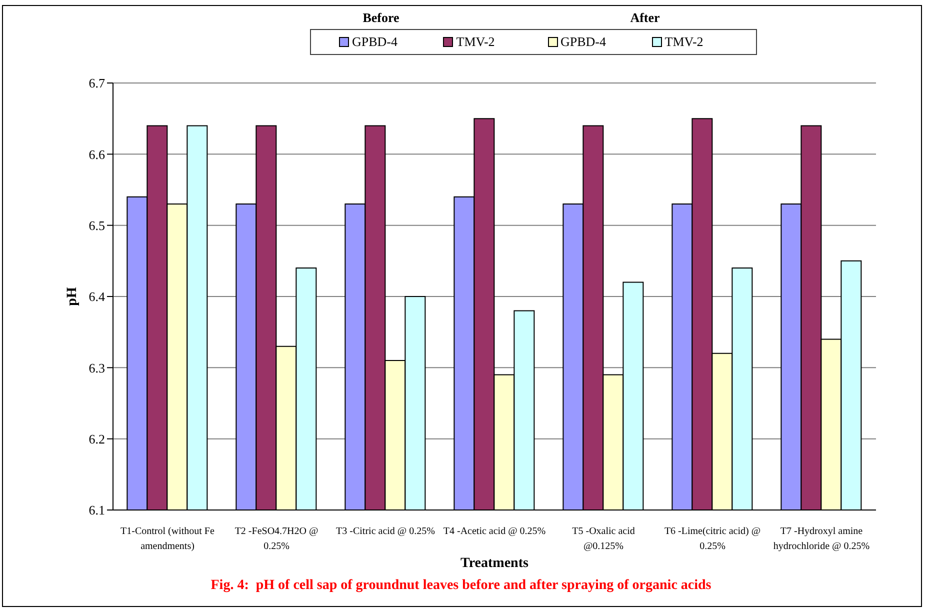 Image resolution: width=933 pixels, height=614 pixels. What do you see at coordinates (97, 154) in the screenshot?
I see `y-tick-label: 6.6` at bounding box center [97, 154].